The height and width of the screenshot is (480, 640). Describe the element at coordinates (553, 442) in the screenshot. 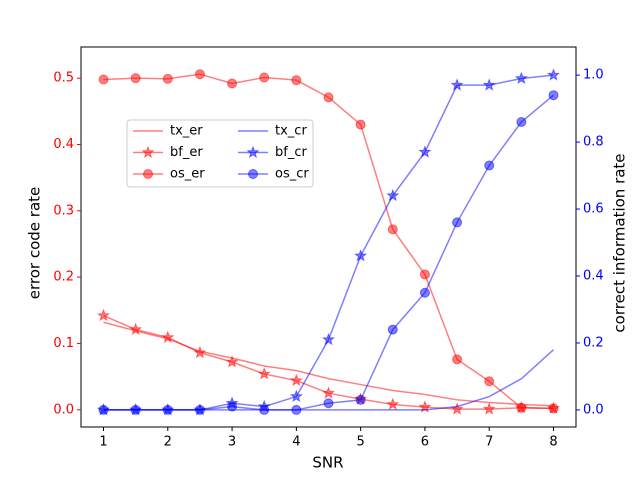

I see `x-tick-label: 8` at that location.